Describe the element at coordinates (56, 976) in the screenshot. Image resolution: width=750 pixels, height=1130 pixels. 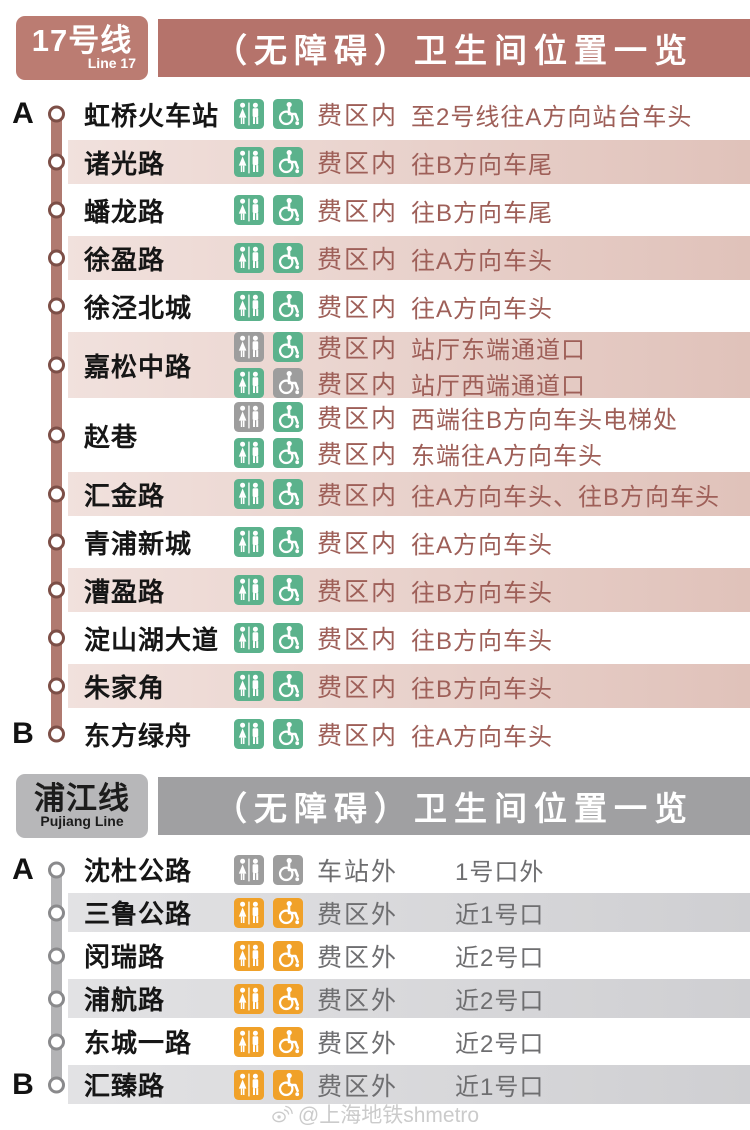
I see `pujiang-rail` at that location.